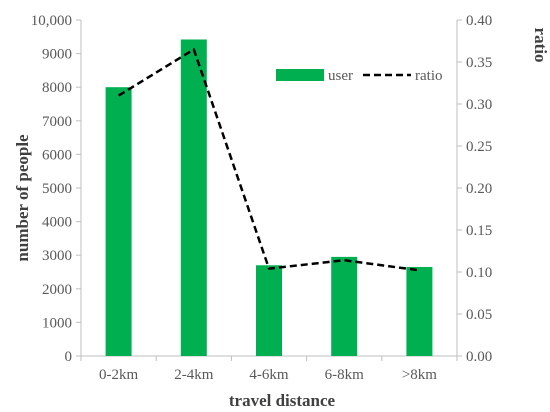  What do you see at coordinates (344, 375) in the screenshot?
I see `x-tick-label: 6-8km` at bounding box center [344, 375].